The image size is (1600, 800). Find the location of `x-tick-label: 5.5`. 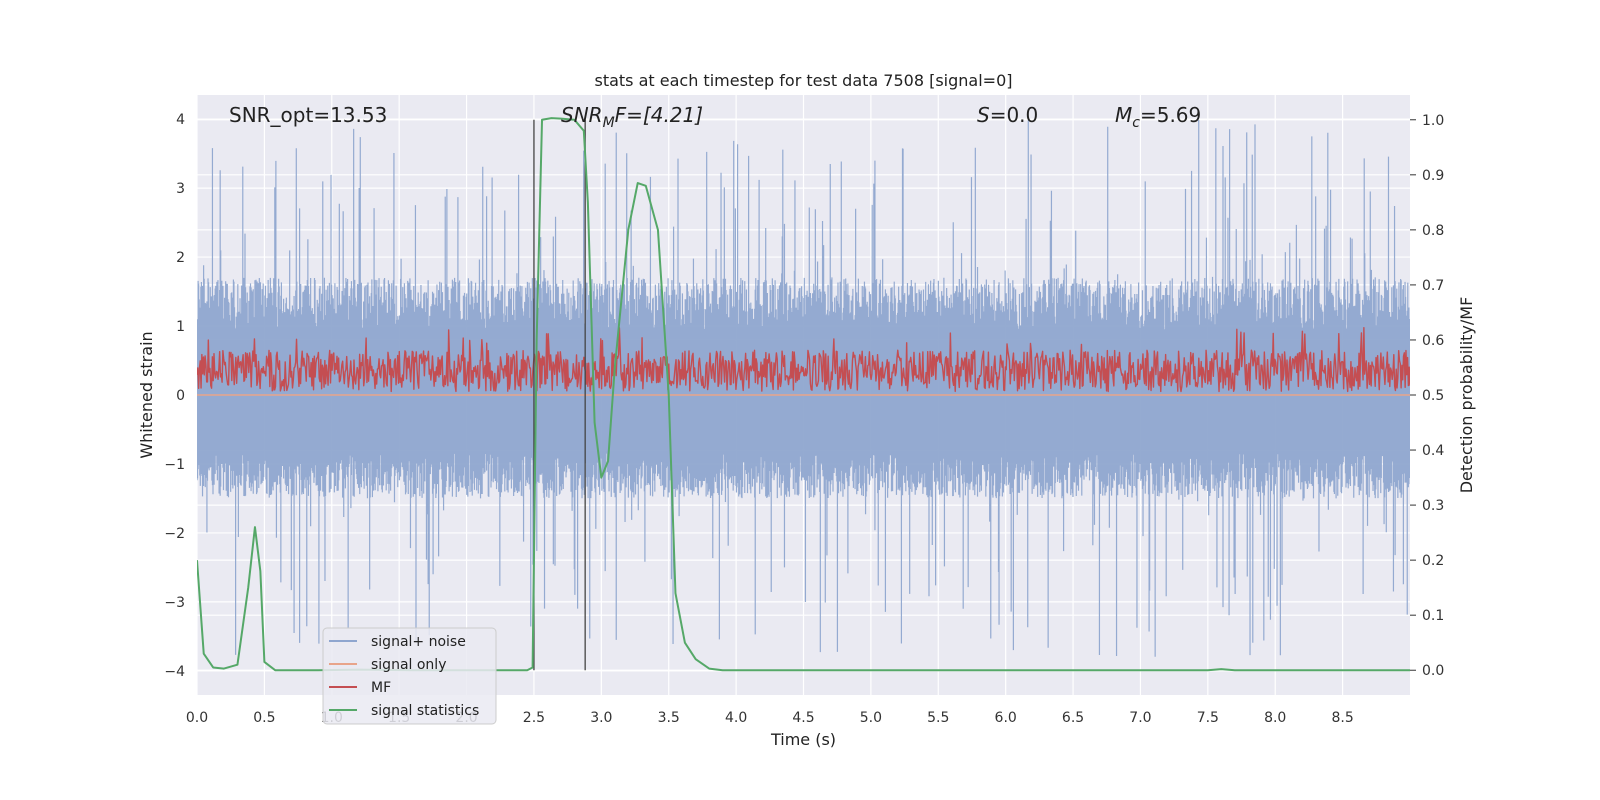

x-tick-label: 5.5 is located at coordinates (938, 718).